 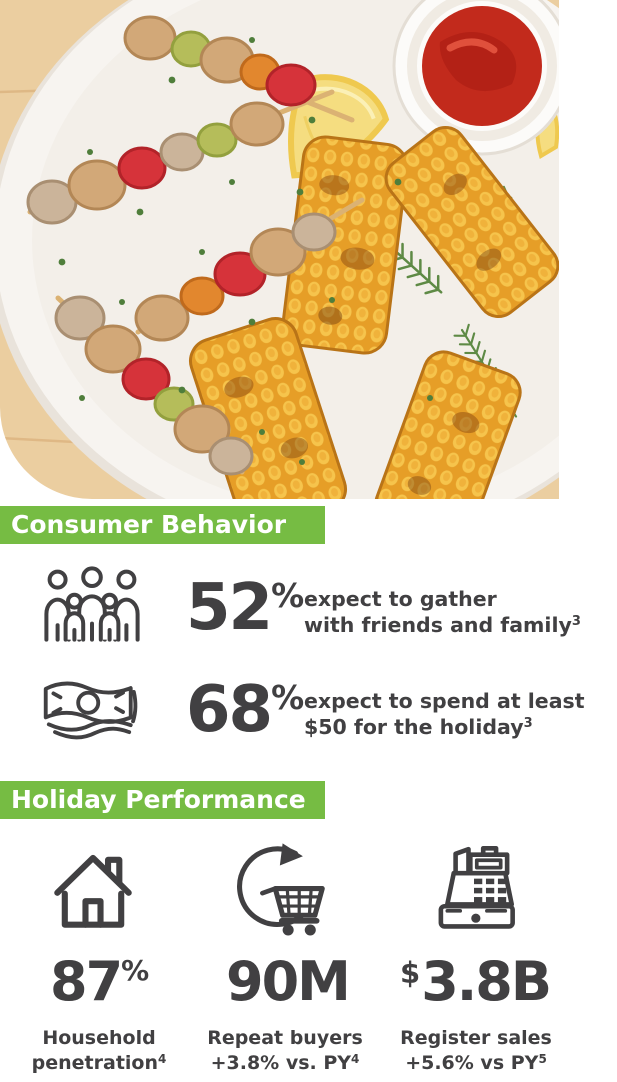 What do you see at coordinates (92, 608) in the screenshot?
I see `family-icon` at bounding box center [92, 608].